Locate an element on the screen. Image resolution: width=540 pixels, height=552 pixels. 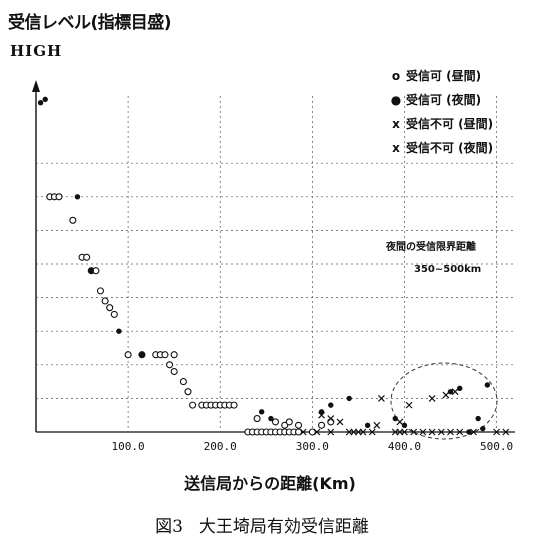
legend-symbol: ● is located at coordinates (396, 100).